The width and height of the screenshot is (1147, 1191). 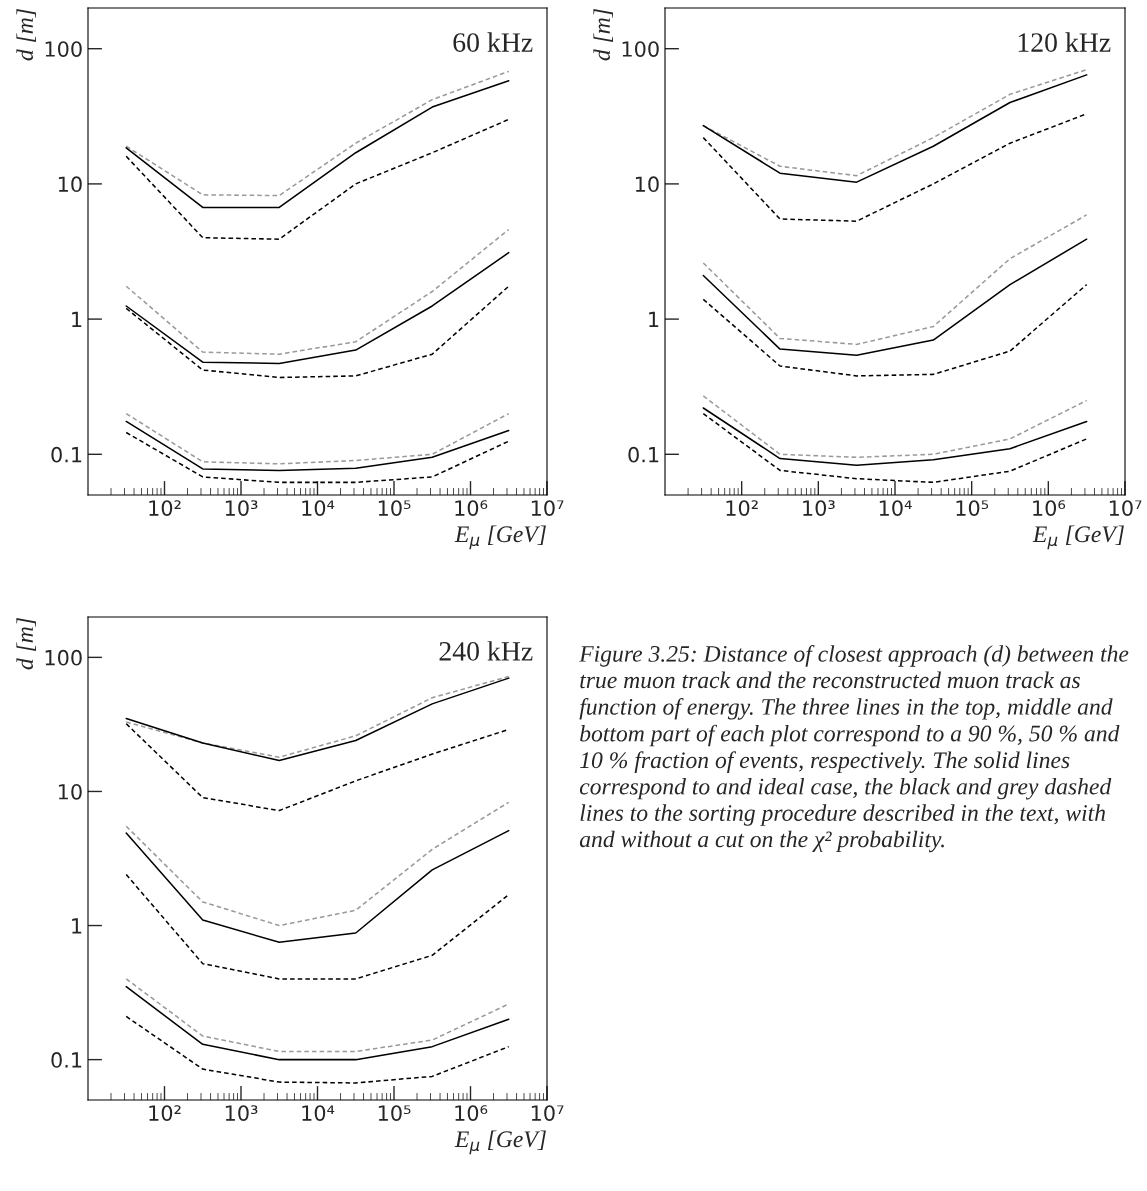 I want to click on annotation: 120 kHz, so click(x=1064, y=42).